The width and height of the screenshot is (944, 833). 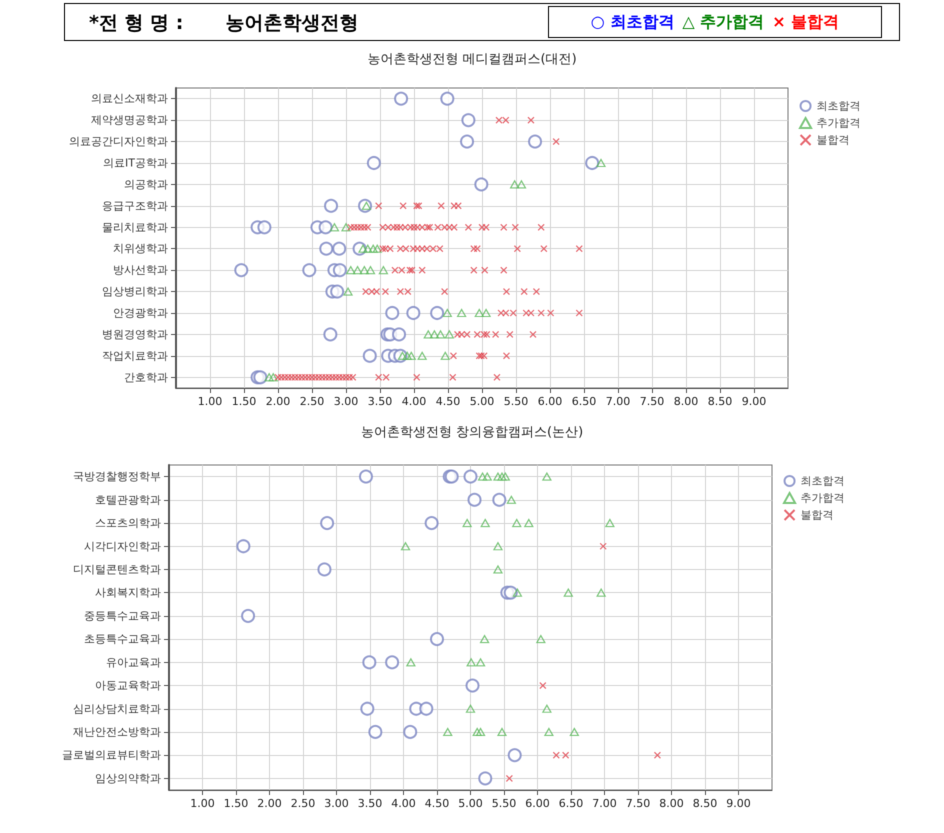 What do you see at coordinates (135, 334) in the screenshot?
I see `y-tick-label: 병원경영학과` at bounding box center [135, 334].